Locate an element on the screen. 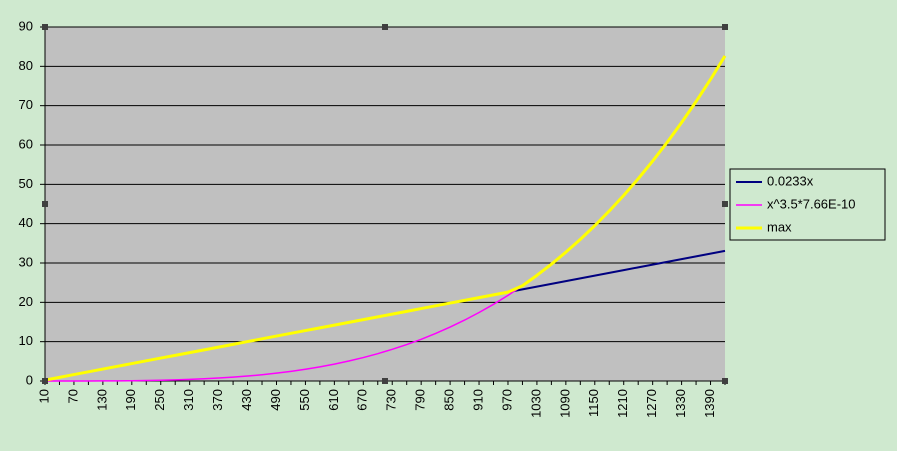 Image resolution: width=897 pixels, height=451 pixels. x-tick-label: 1090 is located at coordinates (564, 403).